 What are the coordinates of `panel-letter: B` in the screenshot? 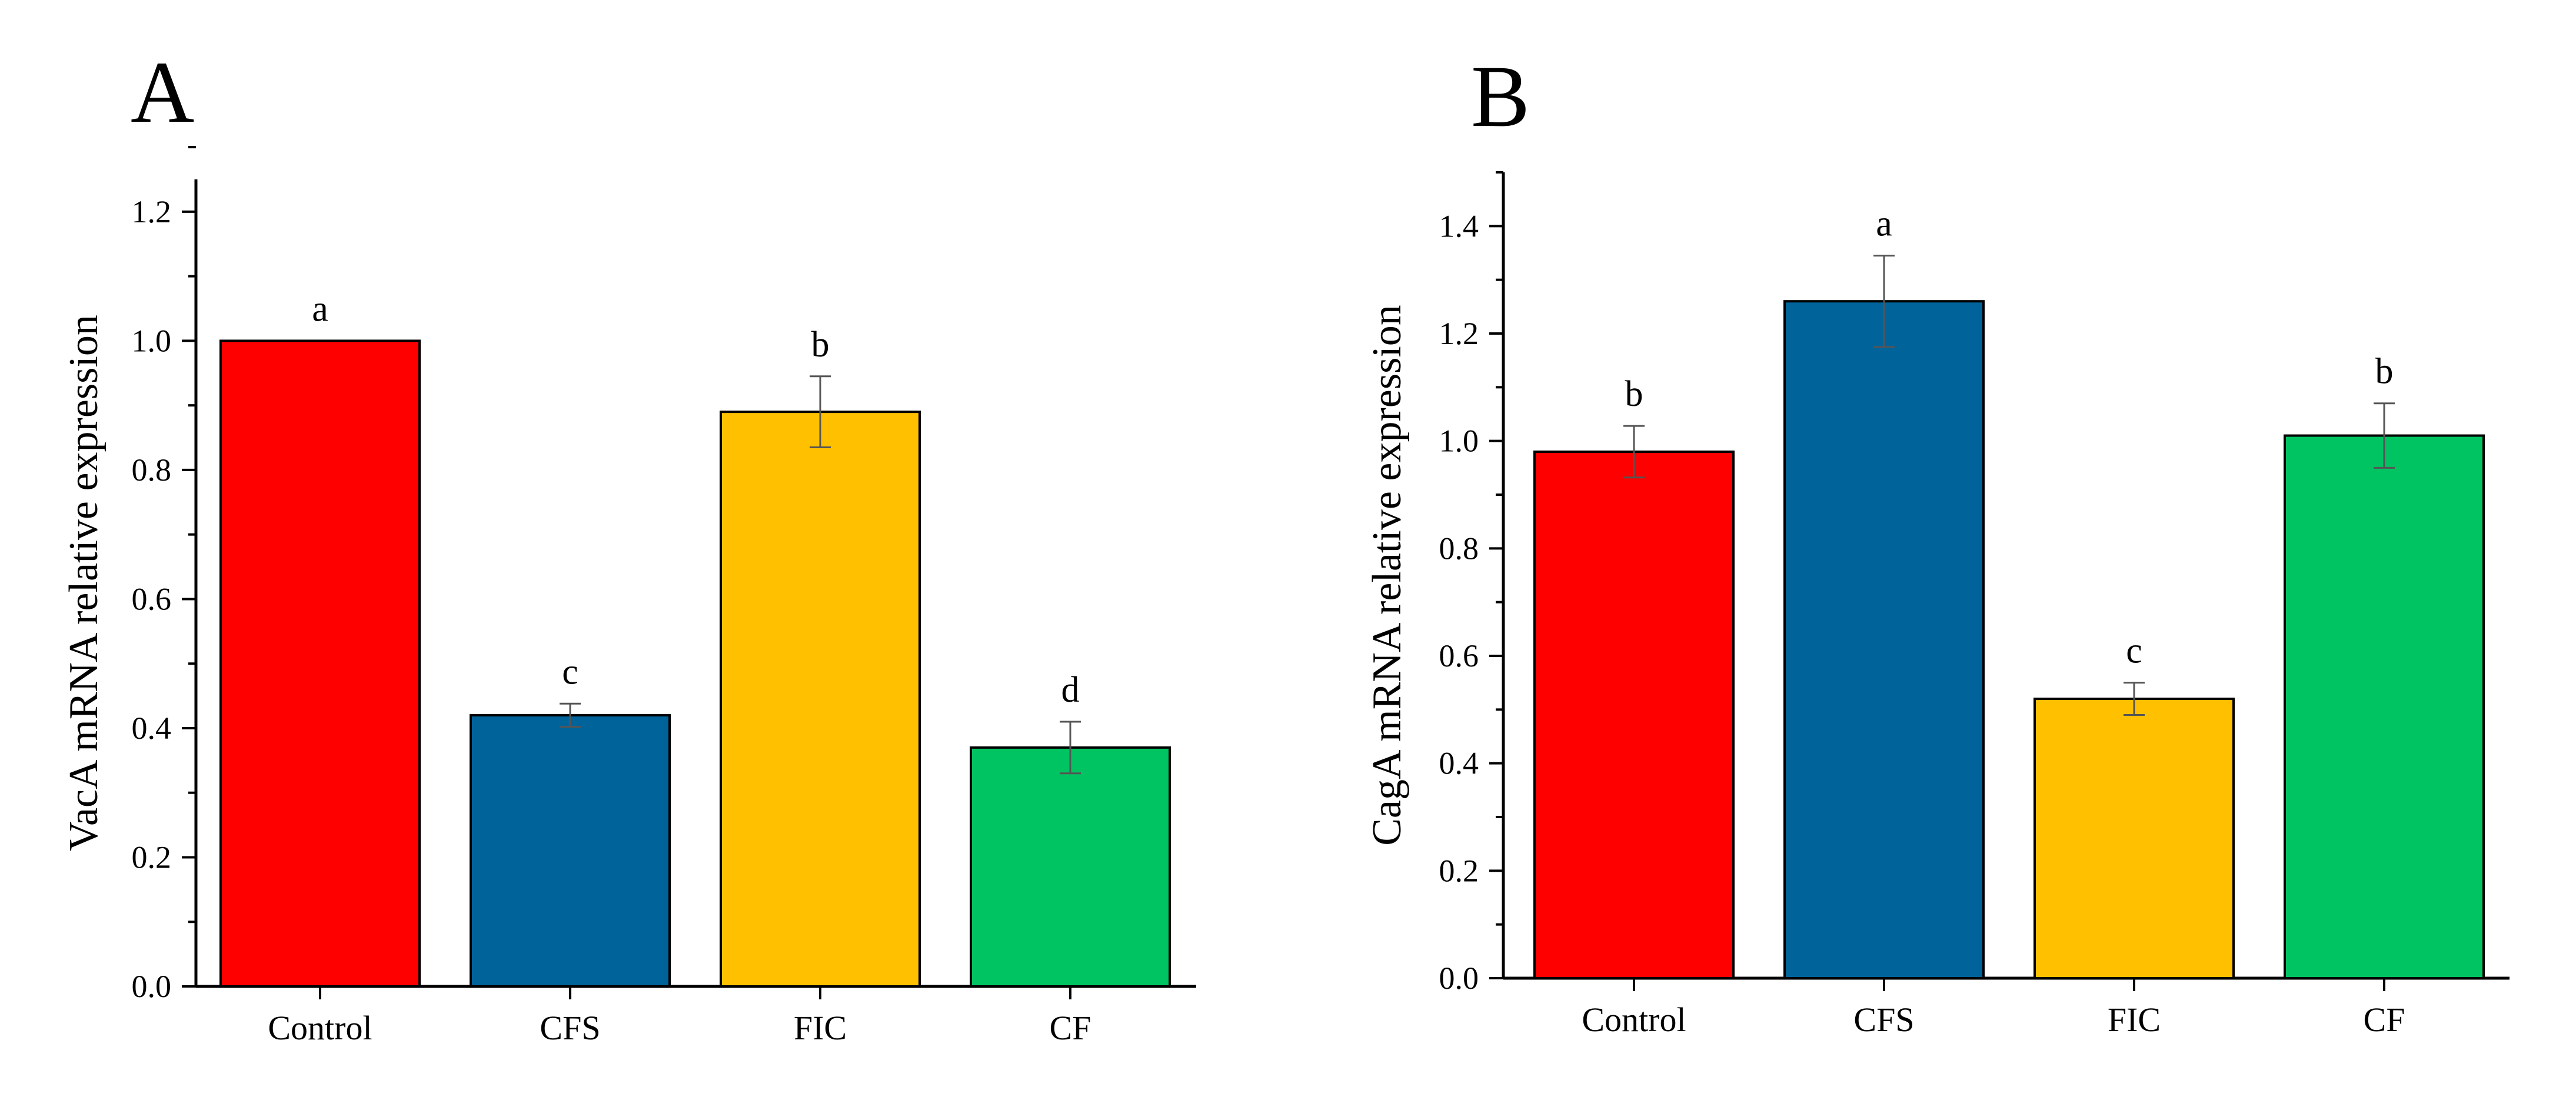 It's located at (1500, 96).